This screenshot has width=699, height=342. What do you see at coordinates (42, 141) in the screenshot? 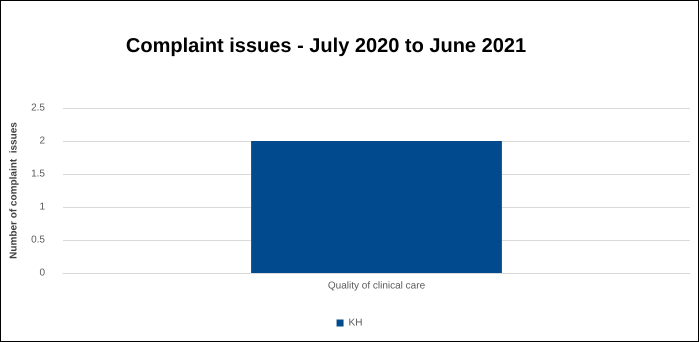
I see `y-tick-label: 2` at bounding box center [42, 141].